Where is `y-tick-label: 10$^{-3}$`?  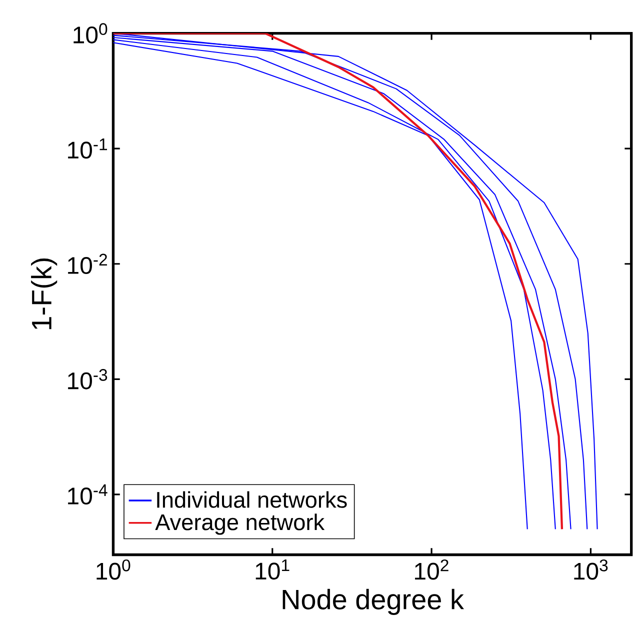
y-tick-label: 10$^{-3}$ is located at coordinates (88, 379).